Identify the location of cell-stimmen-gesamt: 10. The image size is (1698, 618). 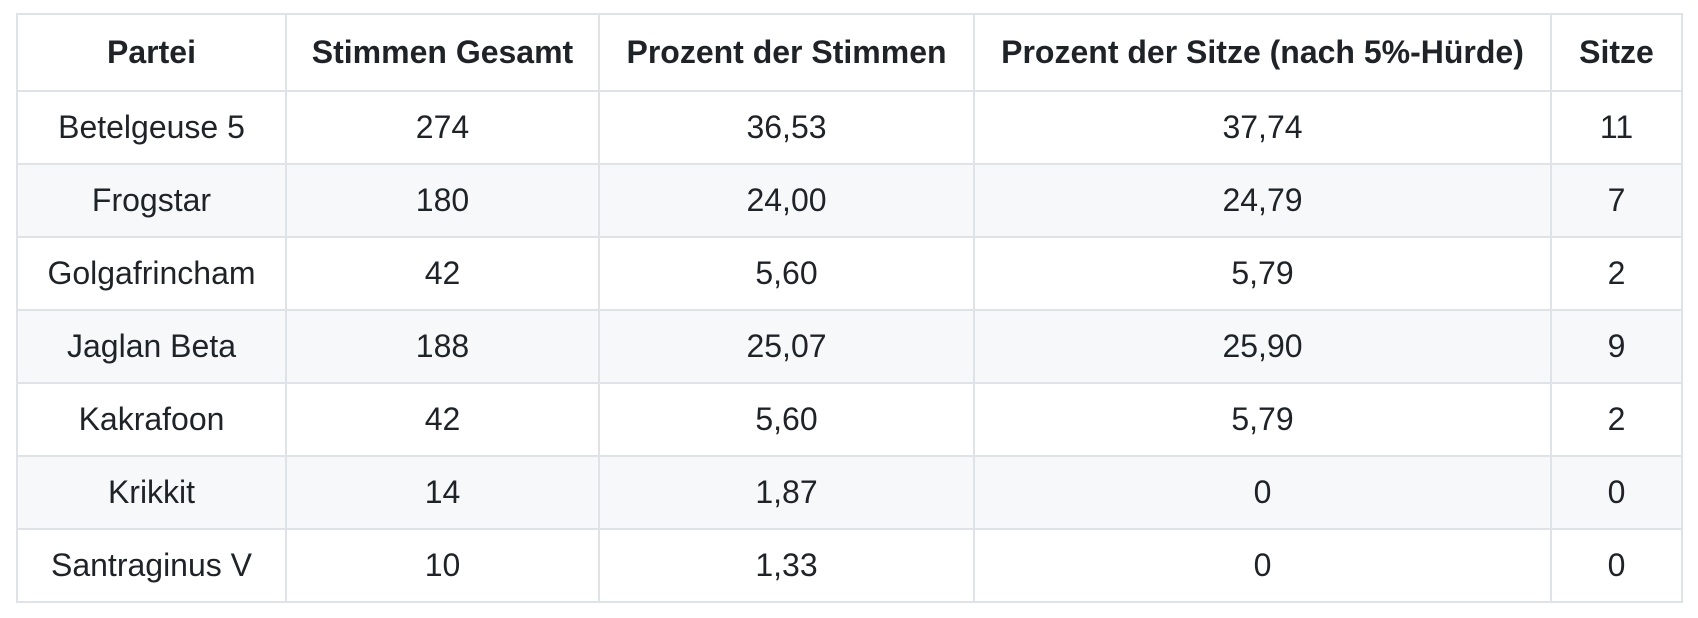
(442, 565).